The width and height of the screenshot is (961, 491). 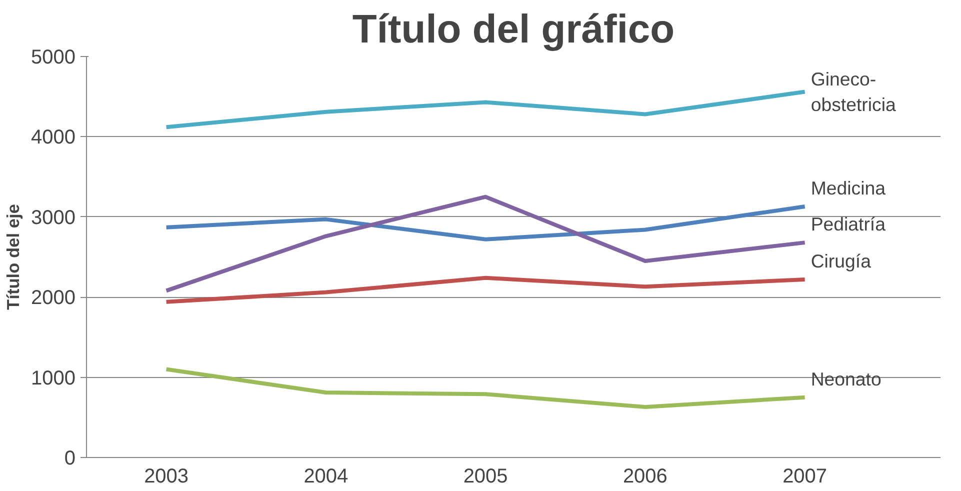 I want to click on x-tick-label: 2003, so click(x=166, y=477).